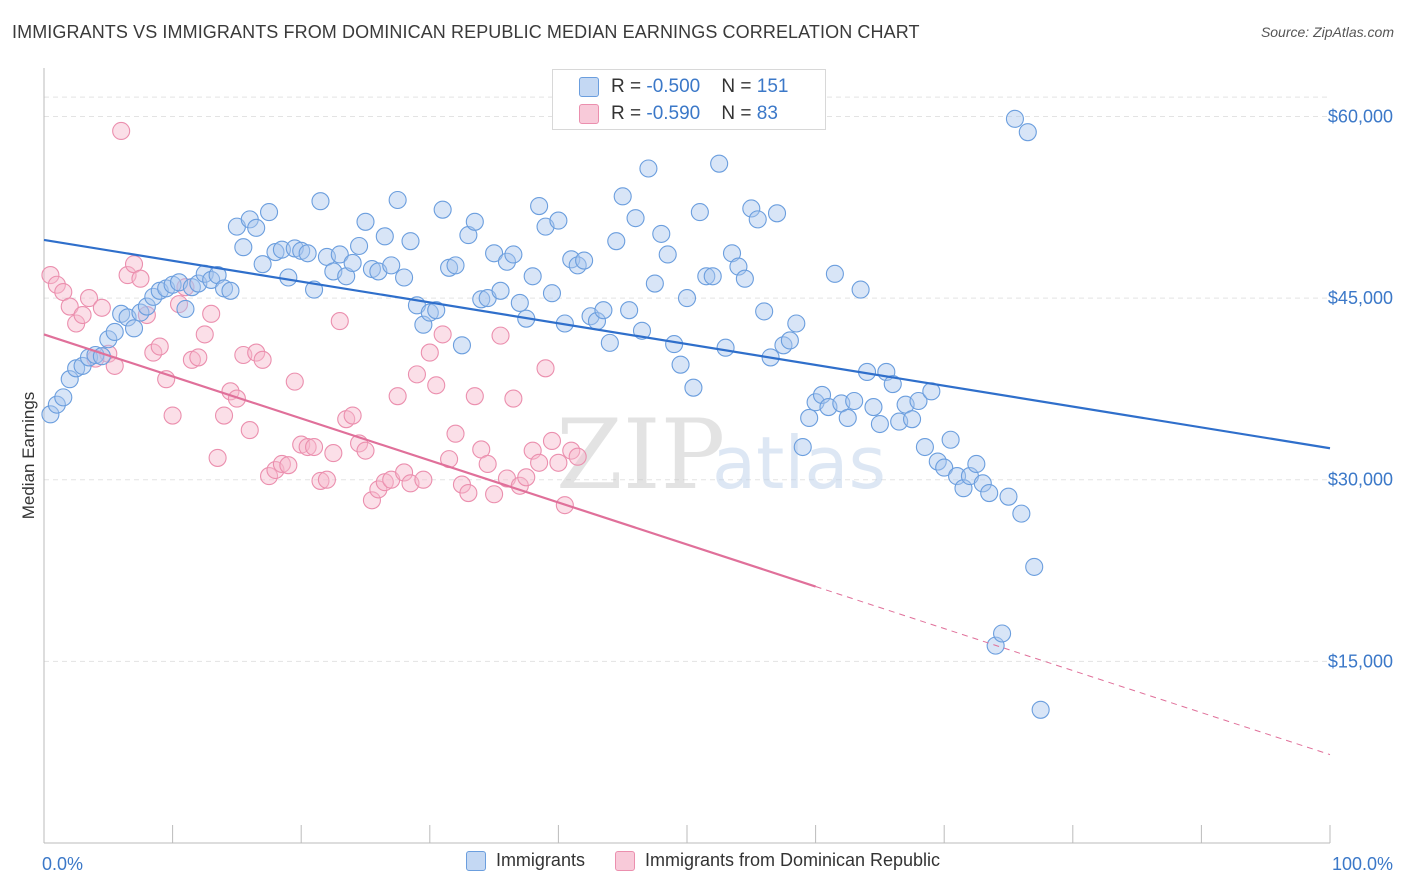 The width and height of the screenshot is (1406, 892). Describe the element at coordinates (624, 860) in the screenshot. I see `legend-swatch-dominican` at that location.